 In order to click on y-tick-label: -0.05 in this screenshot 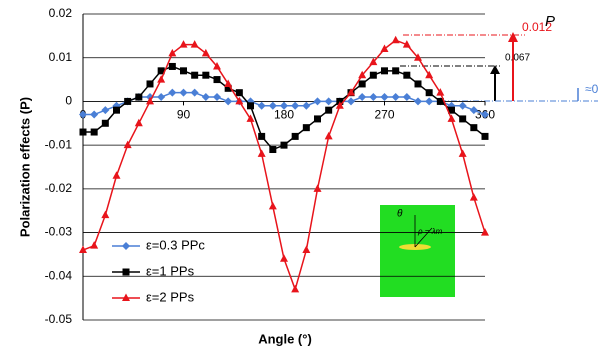, I will do `click(59, 319)`.